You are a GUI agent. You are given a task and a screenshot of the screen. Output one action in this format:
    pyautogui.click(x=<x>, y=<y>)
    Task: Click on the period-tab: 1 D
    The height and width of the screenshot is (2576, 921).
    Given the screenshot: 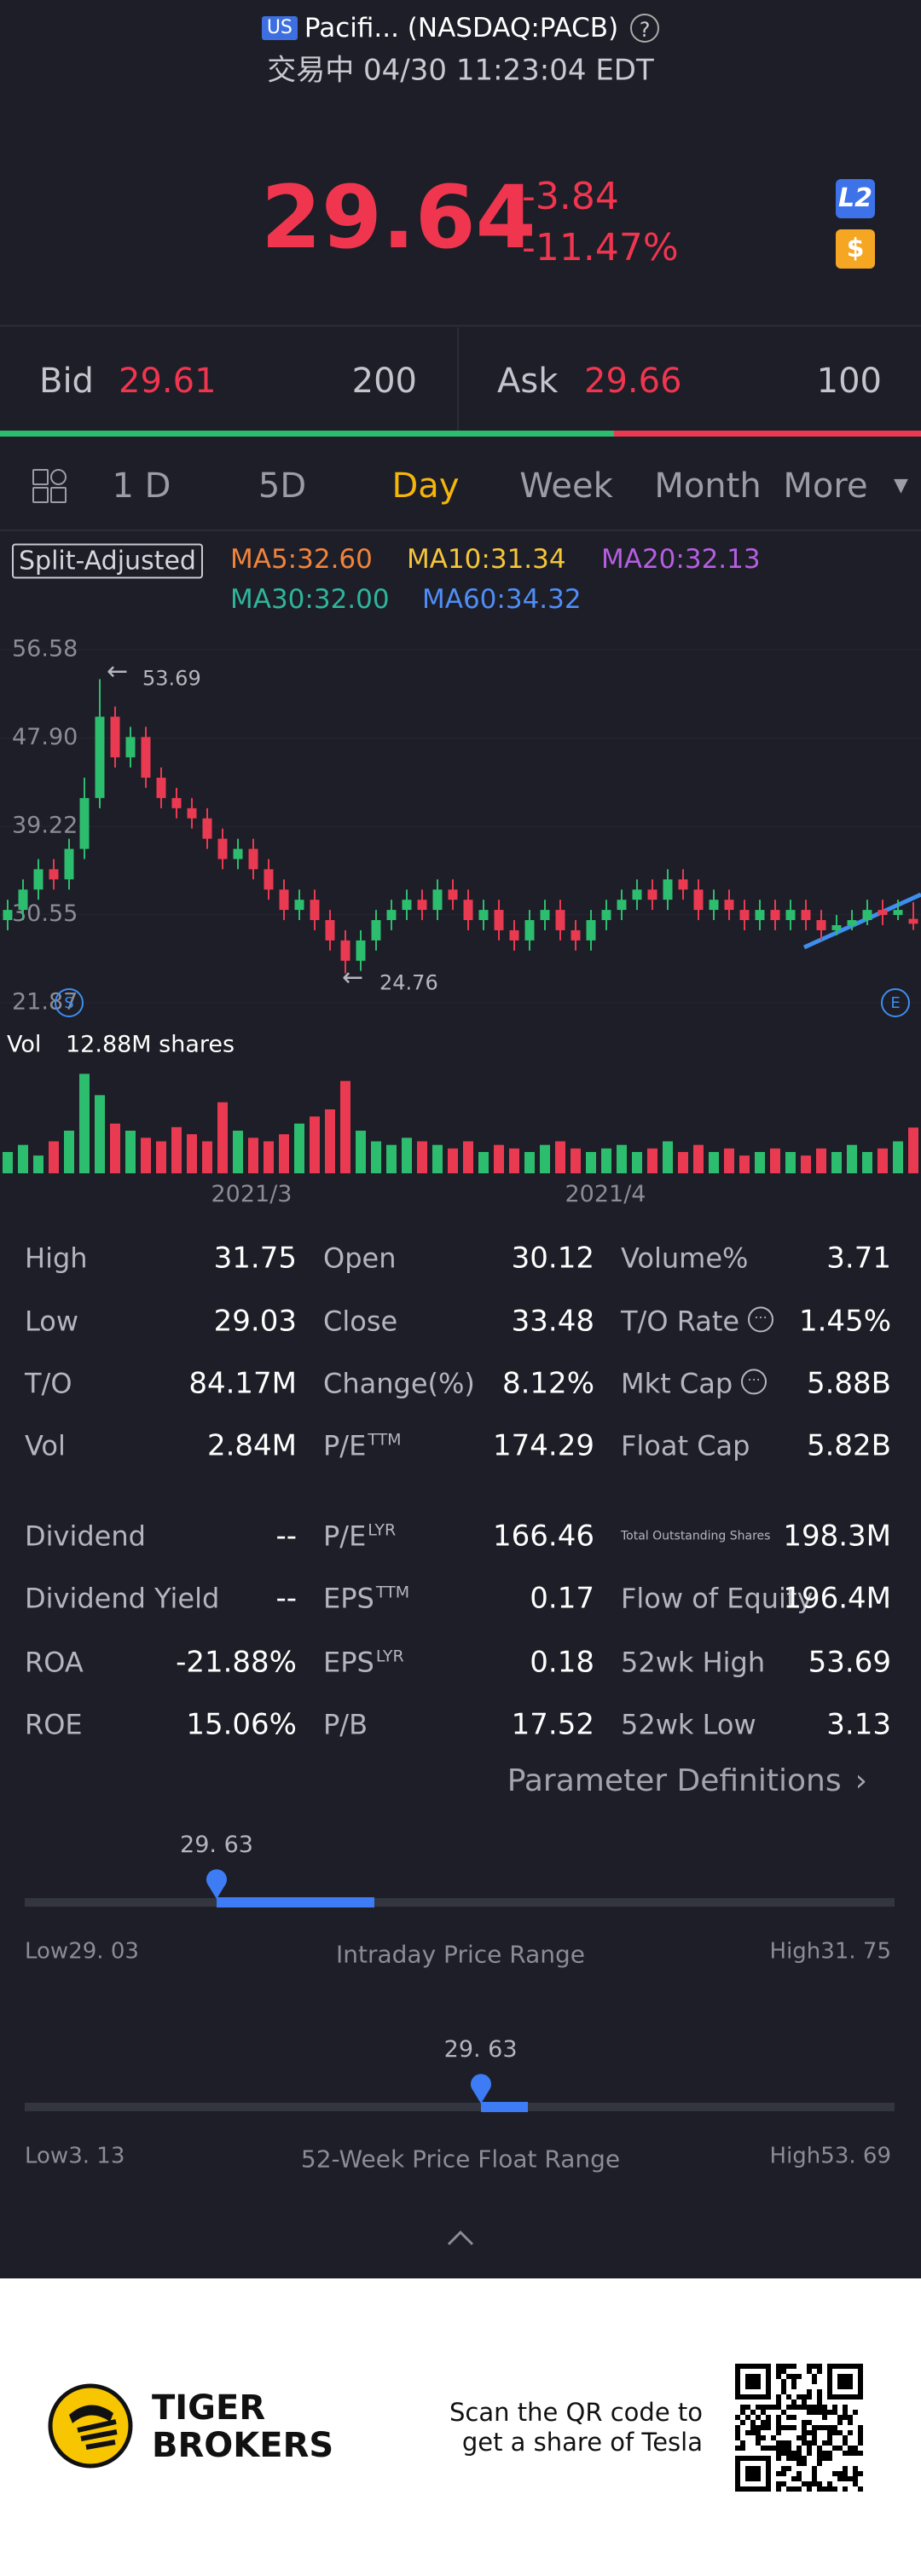 What is the action you would take?
    pyautogui.click(x=141, y=486)
    